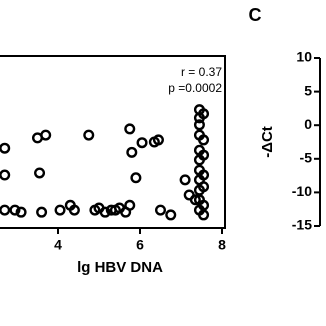 The image size is (326, 326). Describe the element at coordinates (304, 57) in the screenshot. I see `y-tick-label: 10` at that location.